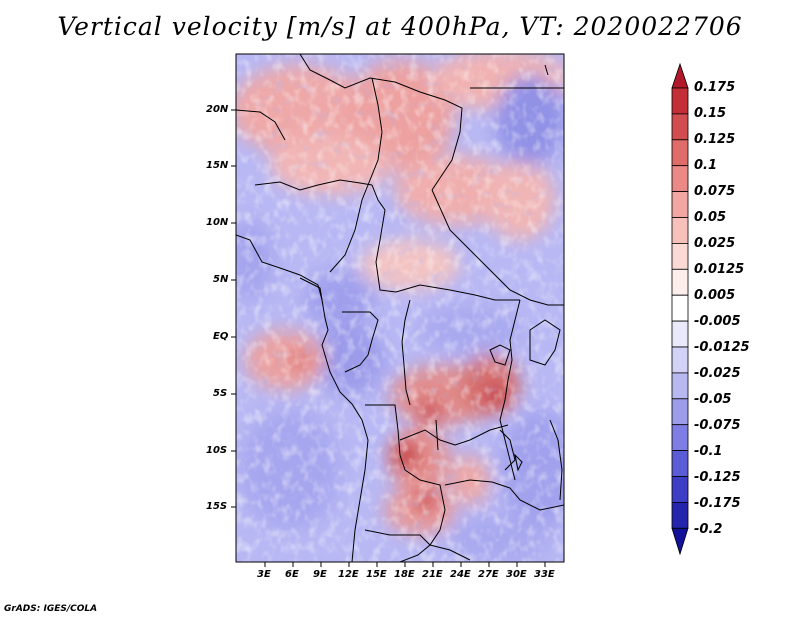 This screenshot has width=800, height=618. What do you see at coordinates (680, 541) in the screenshot?
I see `colorbar-bottom-arrow` at bounding box center [680, 541].